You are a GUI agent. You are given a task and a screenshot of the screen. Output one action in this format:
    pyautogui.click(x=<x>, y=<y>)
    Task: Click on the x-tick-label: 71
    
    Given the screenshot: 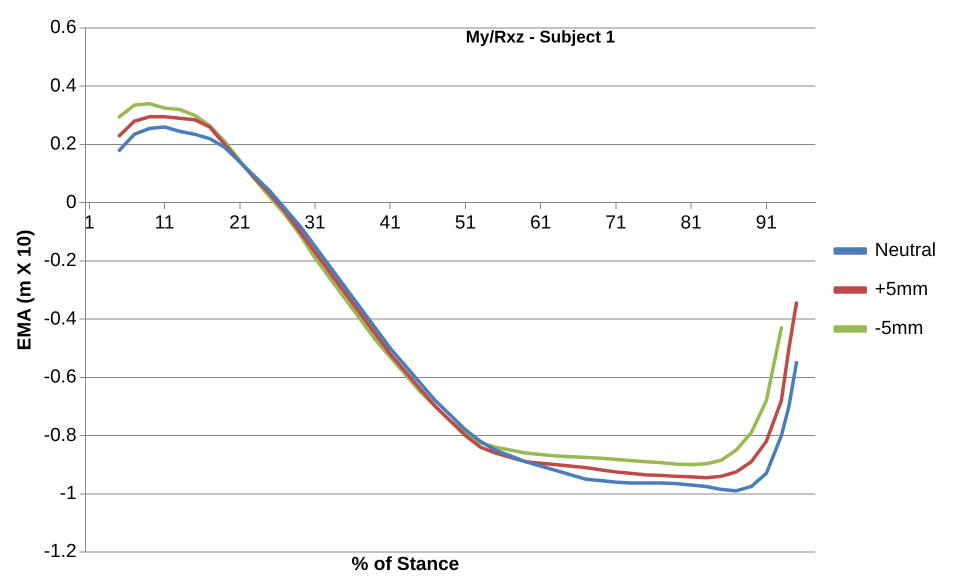 What is the action you would take?
    pyautogui.click(x=615, y=223)
    